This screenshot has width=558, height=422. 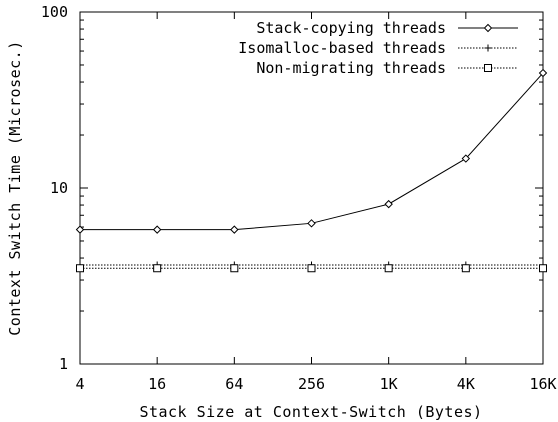 I want to click on legend-label: Non-migrating threads, so click(x=351, y=68).